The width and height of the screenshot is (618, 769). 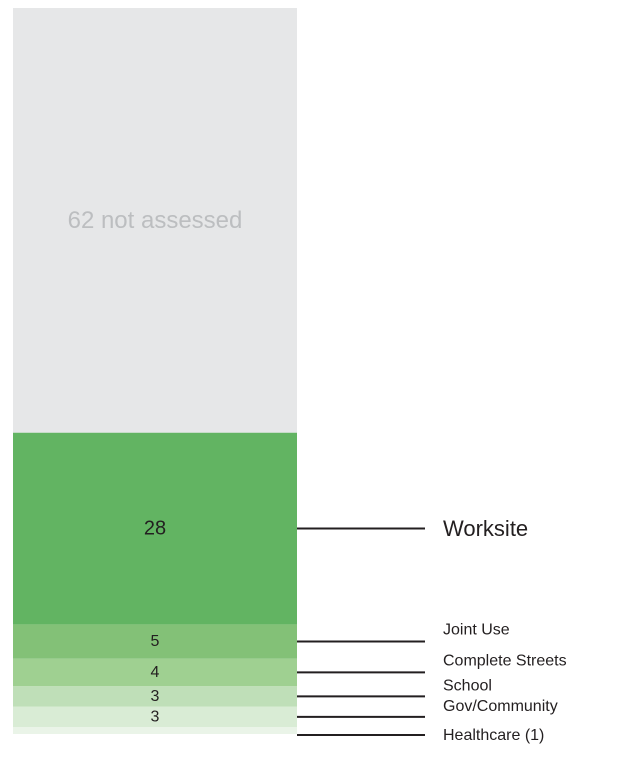 I want to click on bar-segment-complete-streets, so click(x=155, y=672).